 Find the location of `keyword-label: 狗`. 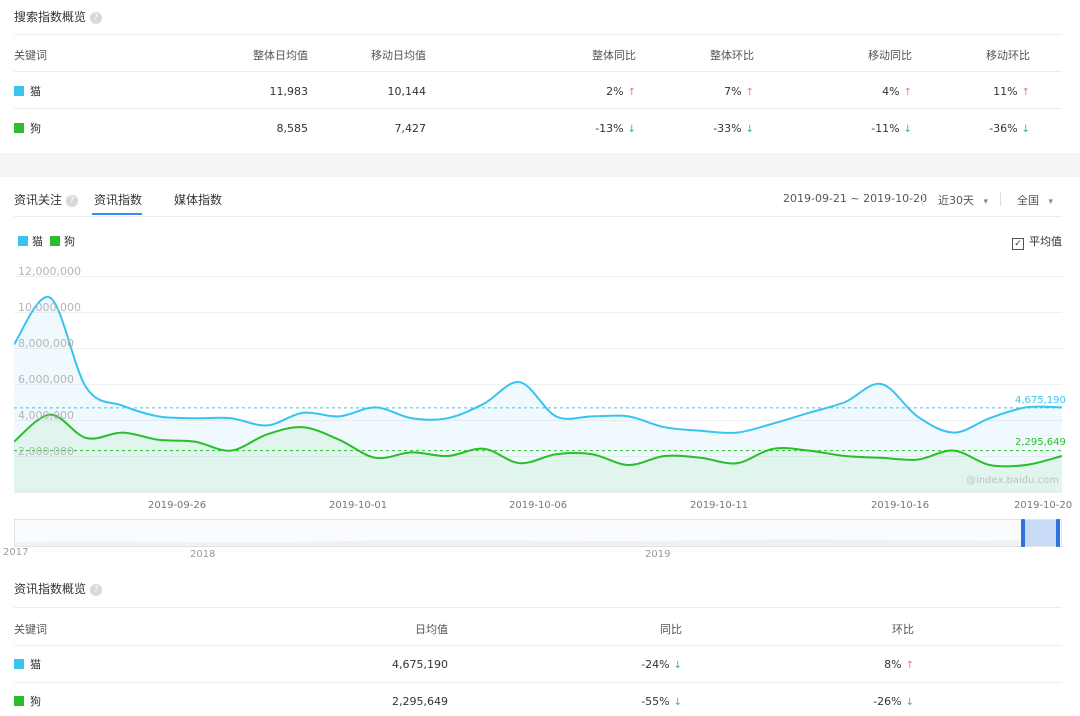

keyword-label: 狗 is located at coordinates (35, 701).